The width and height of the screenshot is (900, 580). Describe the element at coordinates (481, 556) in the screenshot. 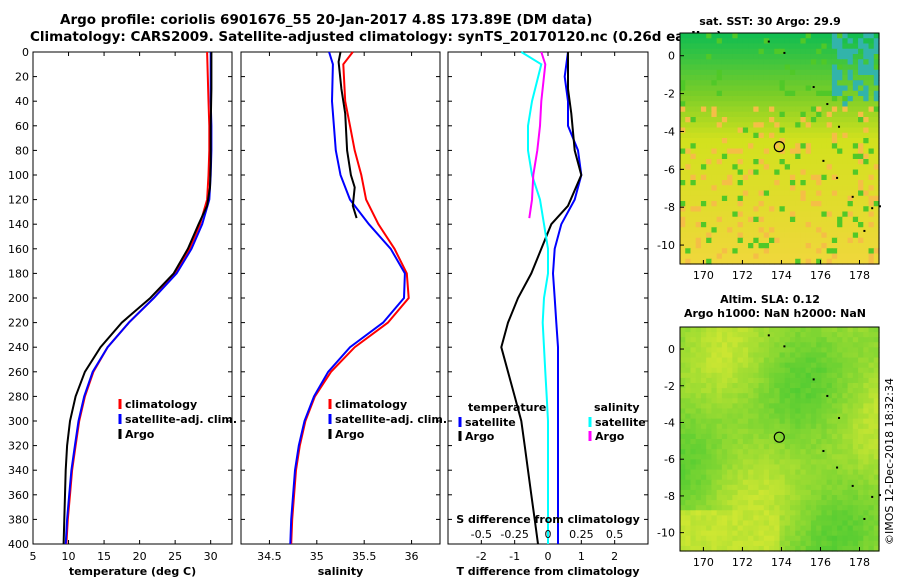

I see `x-tick-label: -2` at that location.